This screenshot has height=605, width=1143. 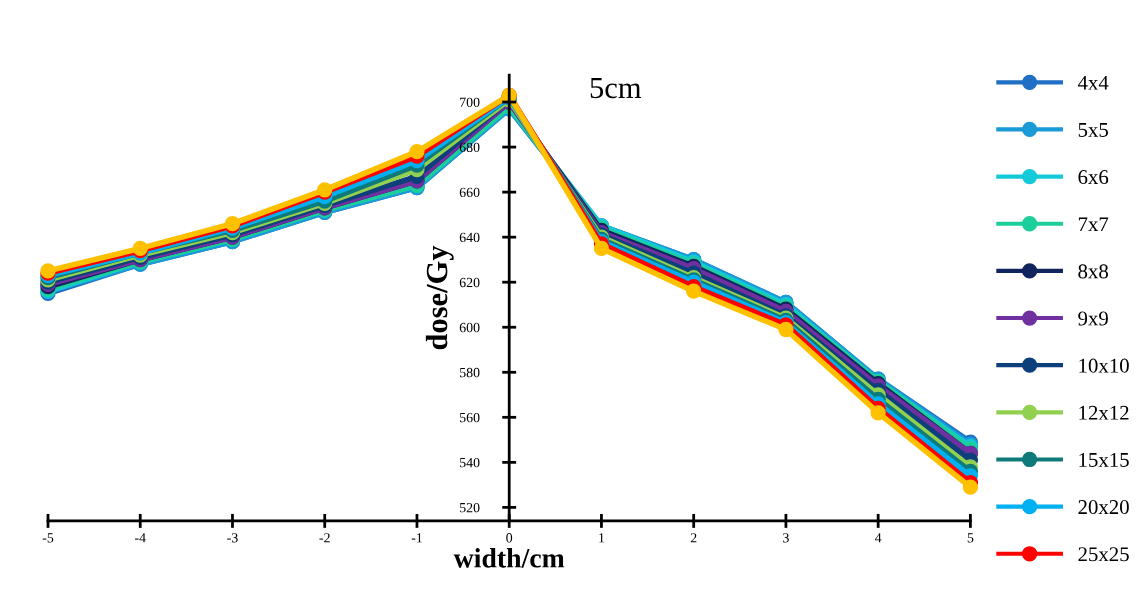 What do you see at coordinates (509, 538) in the screenshot?
I see `x-tick-label: 0` at bounding box center [509, 538].